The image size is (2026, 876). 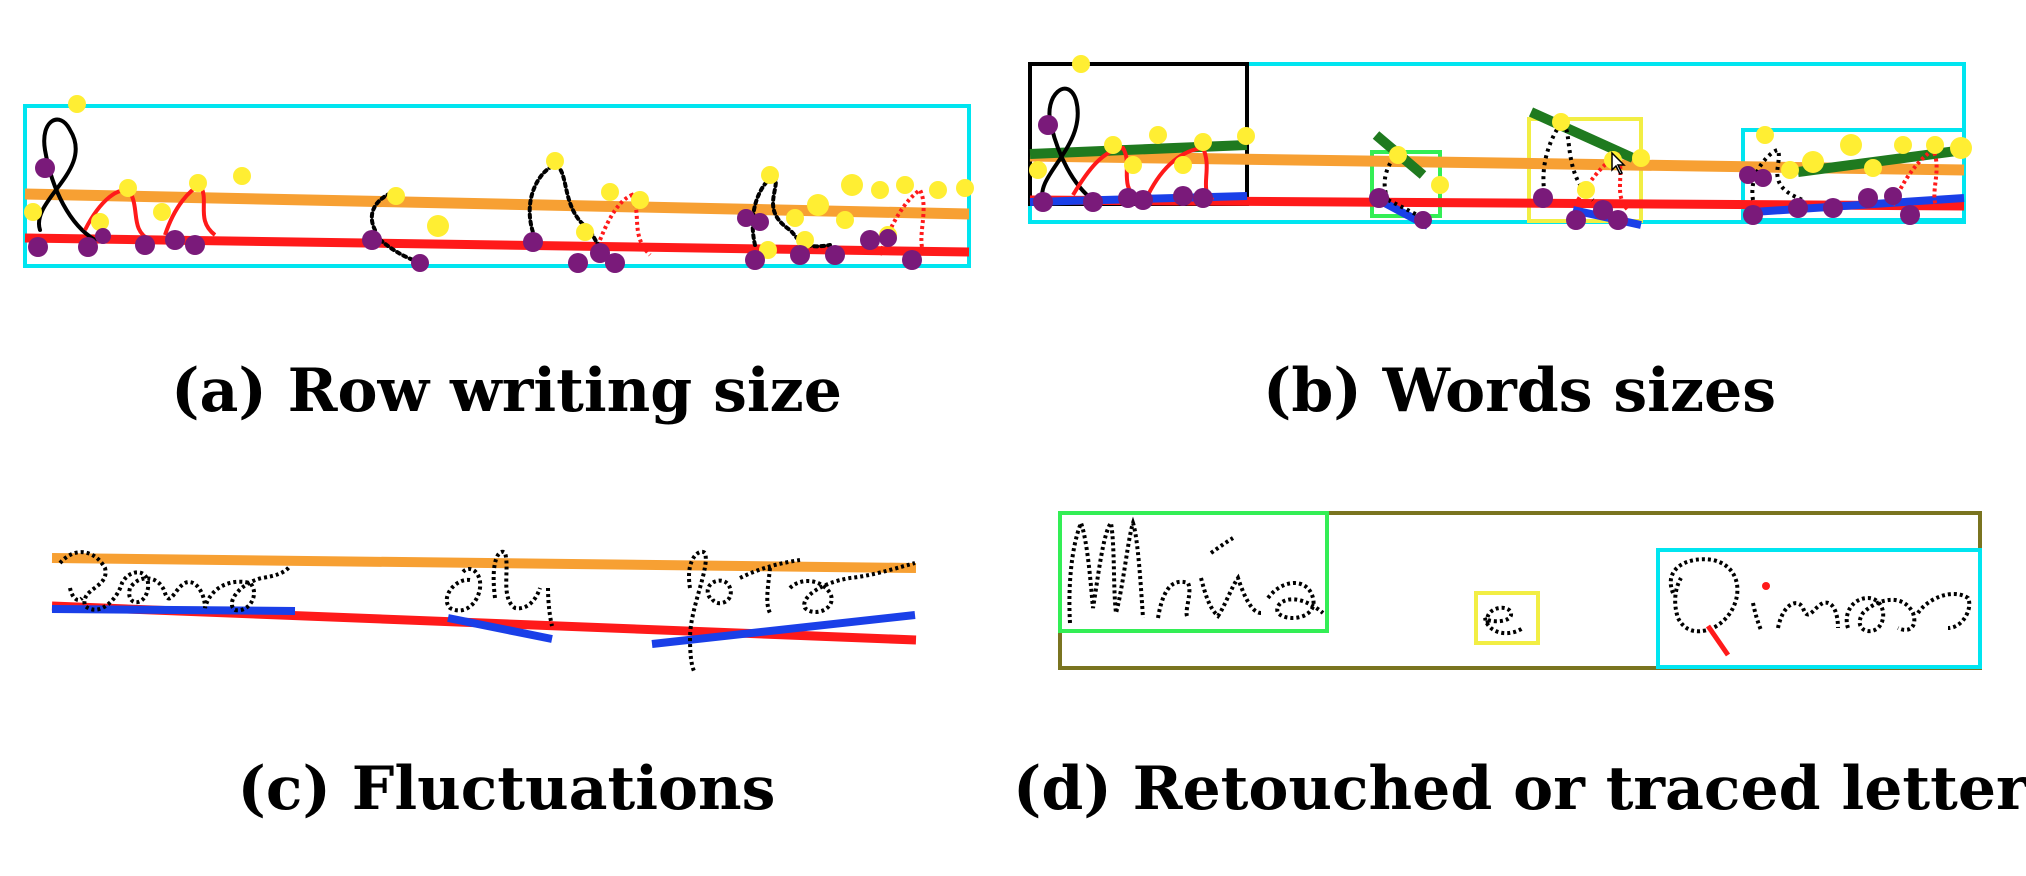 What do you see at coordinates (1519, 789) in the screenshot?
I see `caption-d: (d) Retouched or traced letters` at bounding box center [1519, 789].